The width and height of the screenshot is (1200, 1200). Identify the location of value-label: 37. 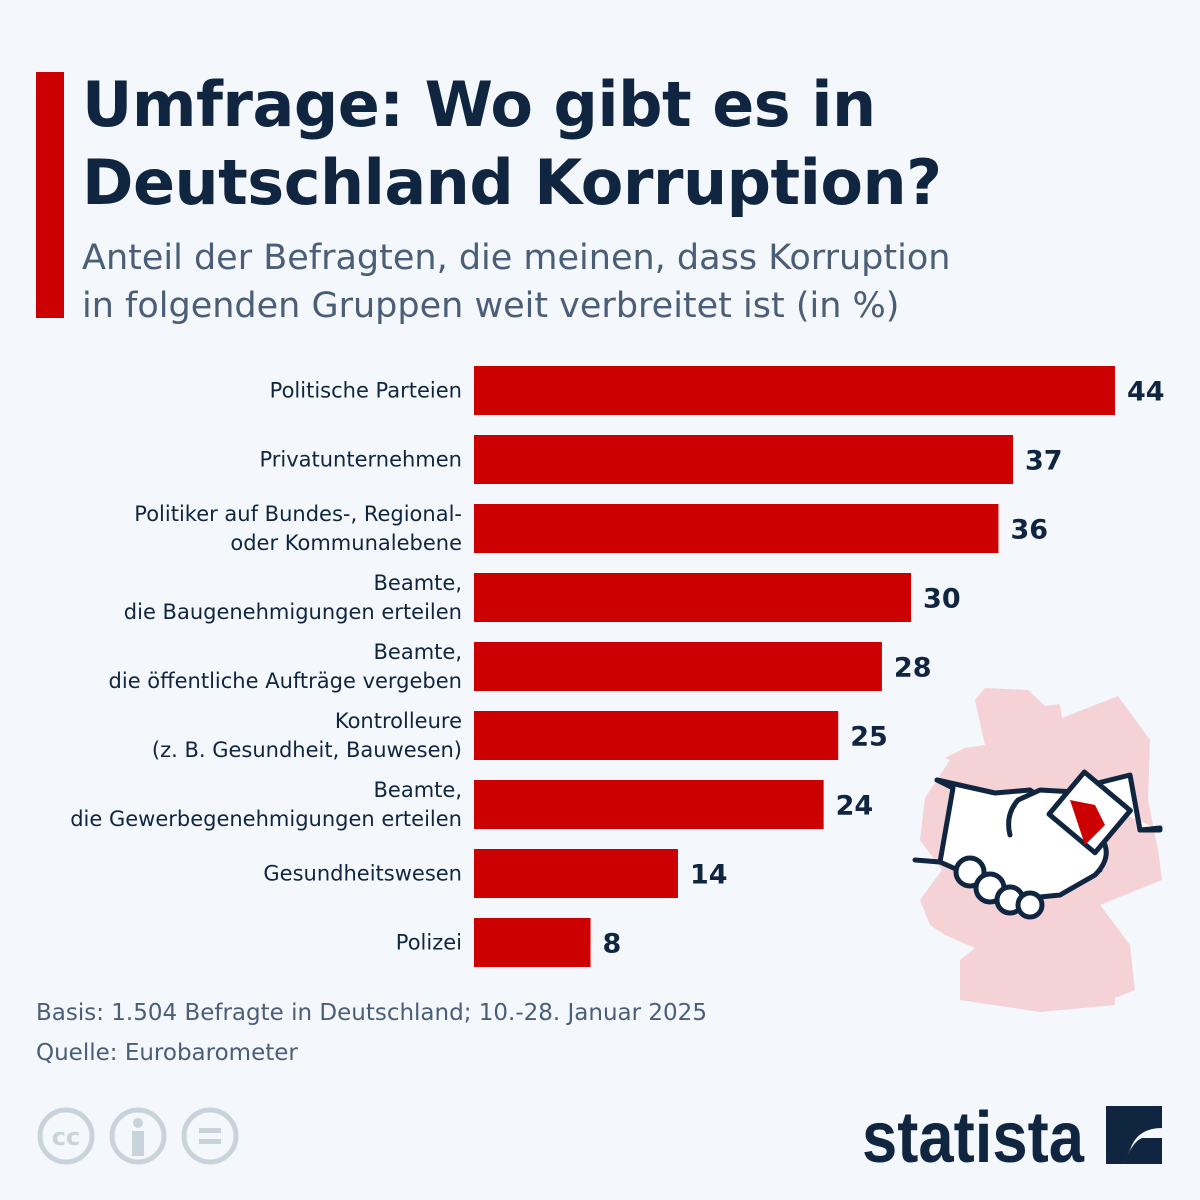
(1044, 461).